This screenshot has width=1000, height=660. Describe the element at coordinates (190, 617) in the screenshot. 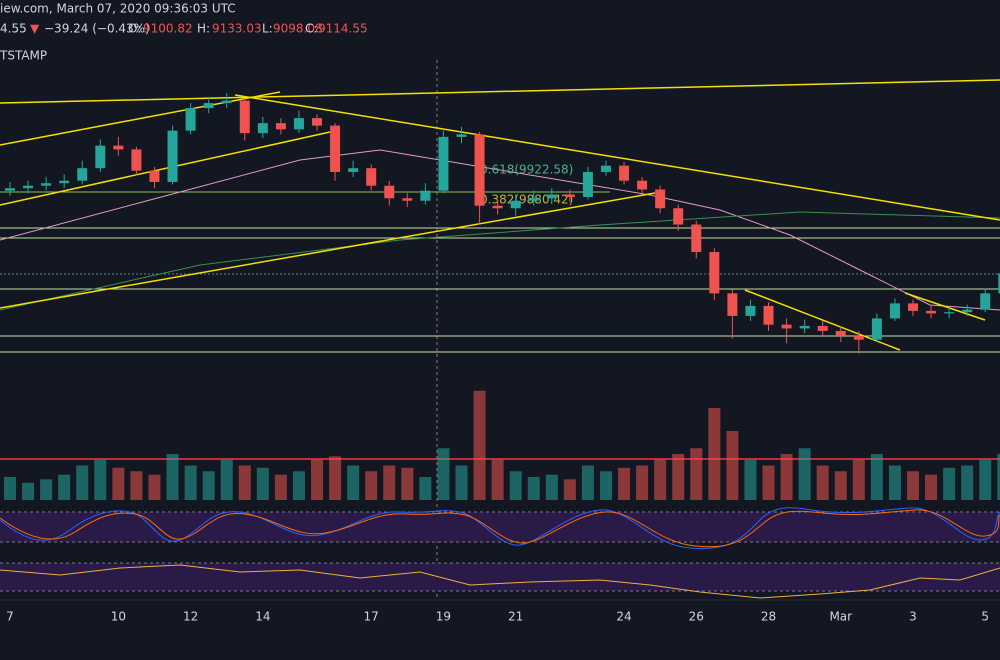

I see `x-tick-label: 12` at that location.